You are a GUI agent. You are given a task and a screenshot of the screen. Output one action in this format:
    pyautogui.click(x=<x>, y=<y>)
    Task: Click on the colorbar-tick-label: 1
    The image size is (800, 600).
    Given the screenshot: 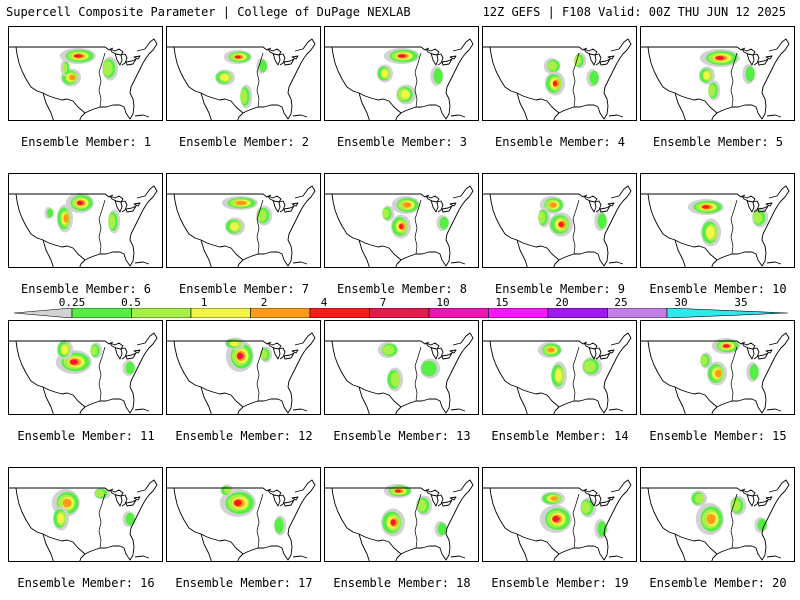 What is the action you would take?
    pyautogui.click(x=204, y=302)
    